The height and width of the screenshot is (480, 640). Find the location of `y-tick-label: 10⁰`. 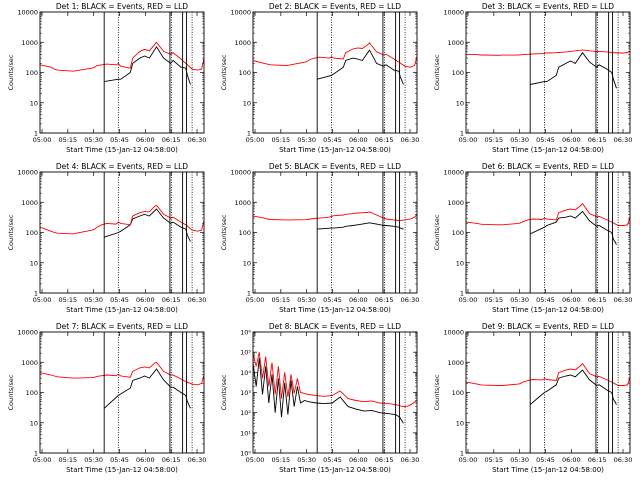

y-tick-label: 10⁰ is located at coordinates (245, 454).